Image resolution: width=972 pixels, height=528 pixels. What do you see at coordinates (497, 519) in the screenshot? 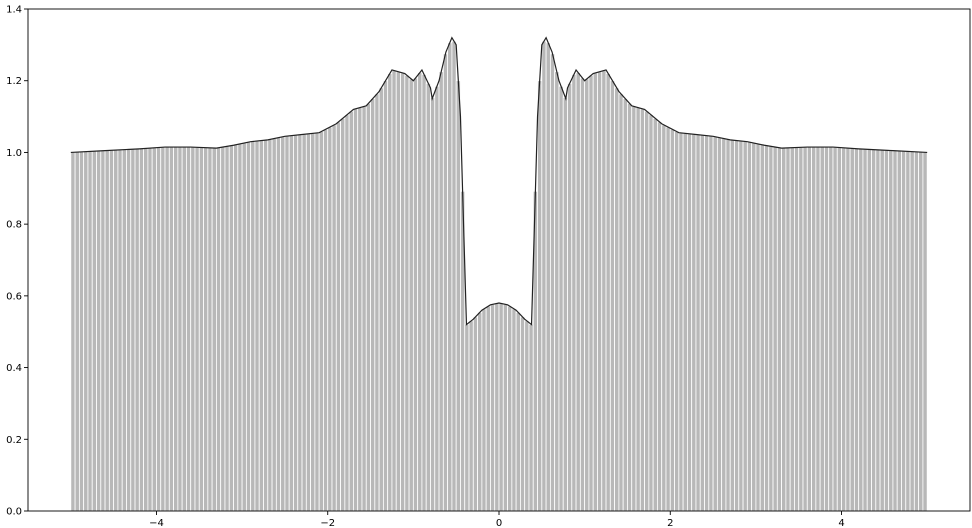
I see `x-axis: −4 −2 0 2 4` at bounding box center [497, 519].